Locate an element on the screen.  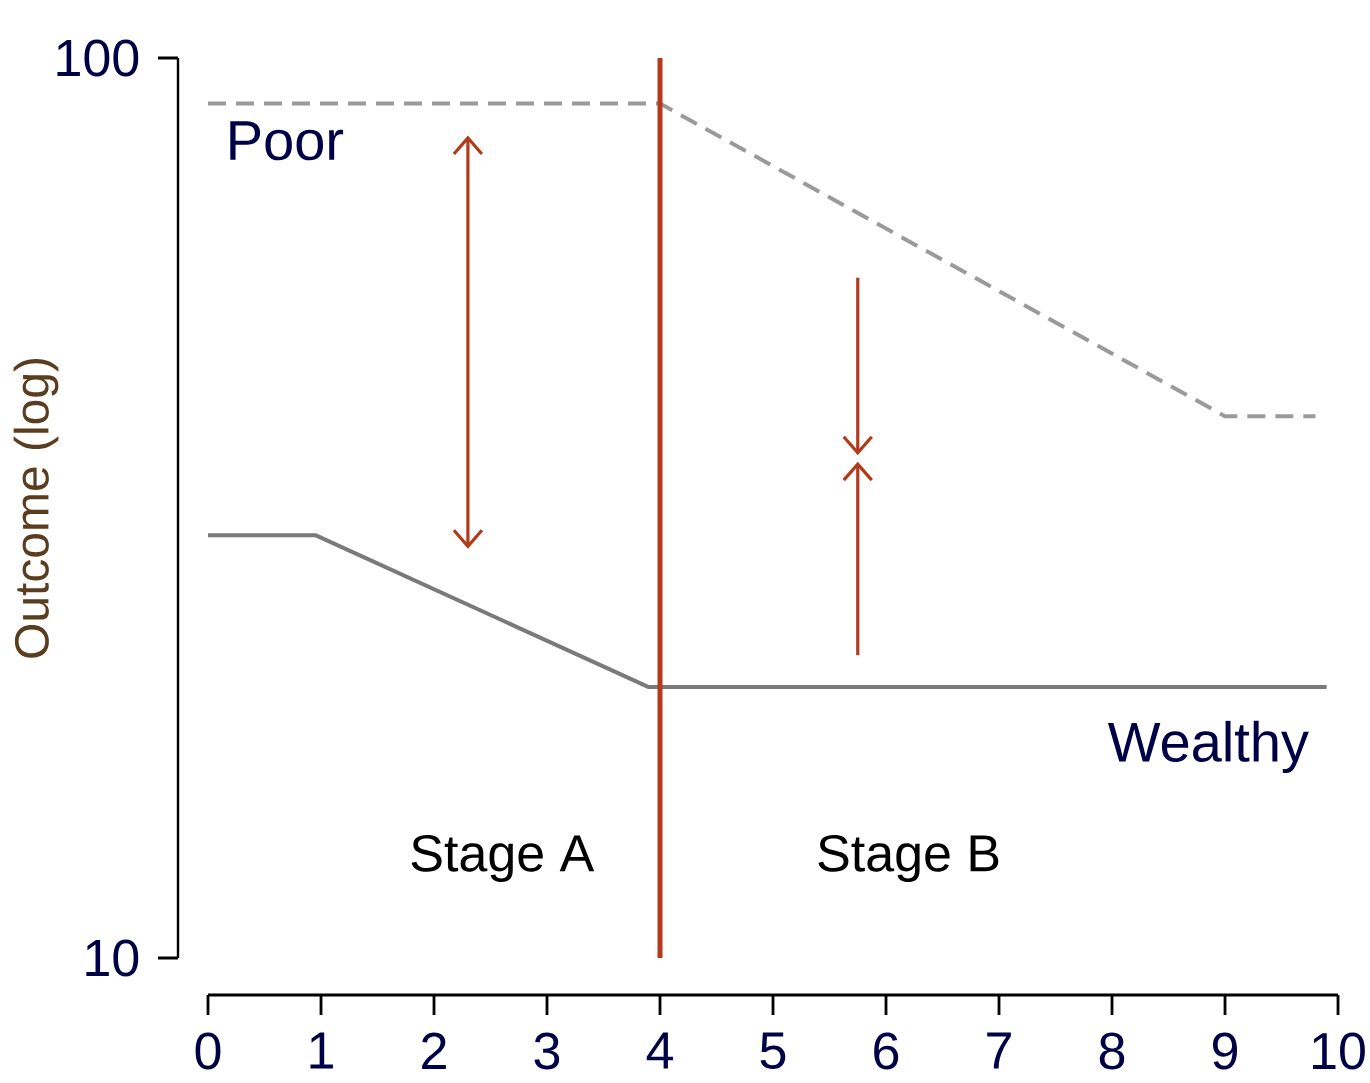
x-tick-label: 10 is located at coordinates (1339, 1051).